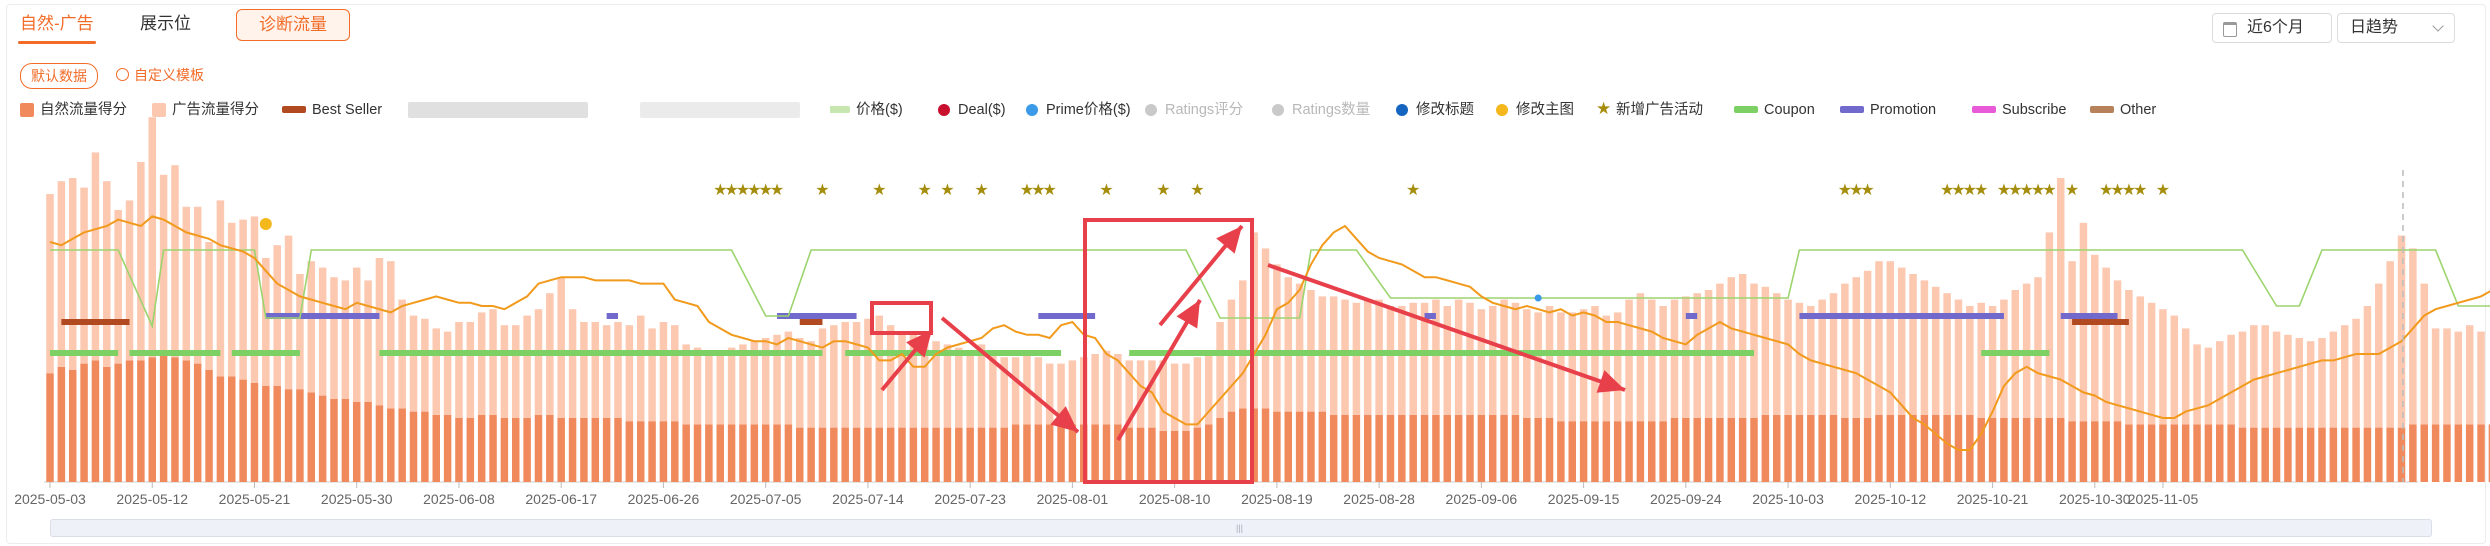 This screenshot has height=546, width=2490. Describe the element at coordinates (293, 25) in the screenshot. I see `tab-diagnose-traffic: 诊断流量` at that location.